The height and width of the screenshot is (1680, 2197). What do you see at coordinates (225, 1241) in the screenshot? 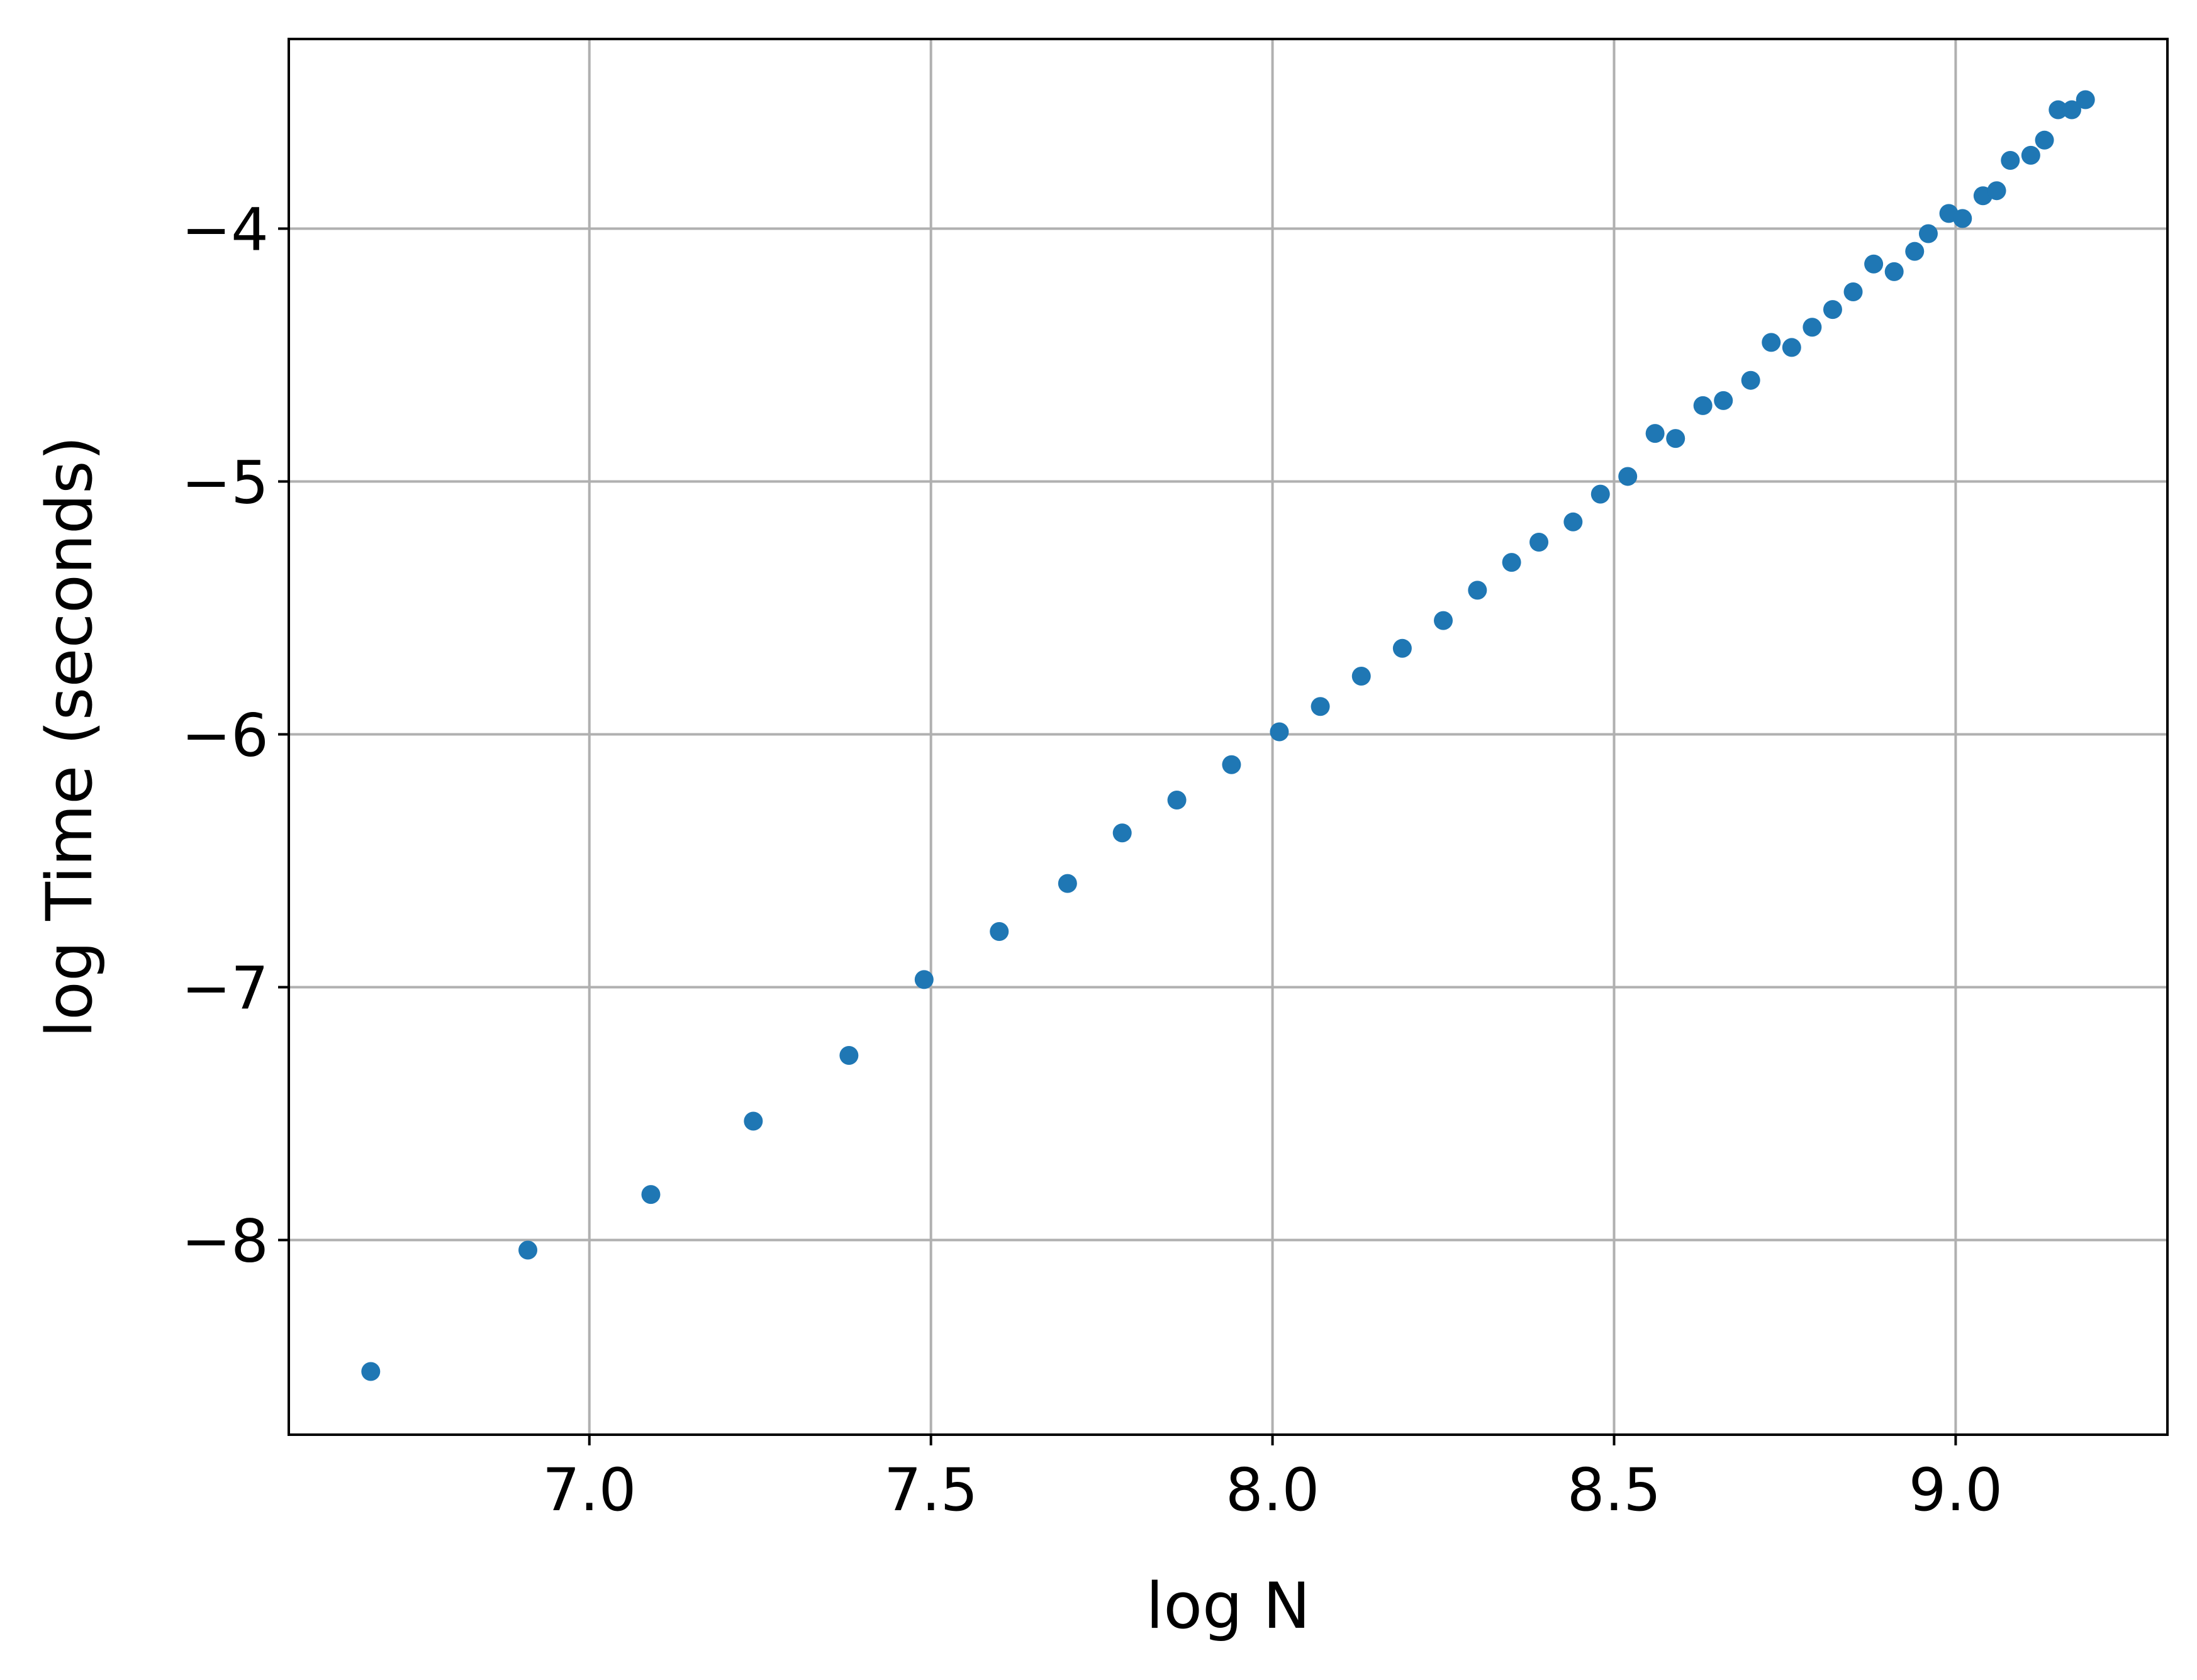
I see `y-tick-label: −8` at bounding box center [225, 1241].